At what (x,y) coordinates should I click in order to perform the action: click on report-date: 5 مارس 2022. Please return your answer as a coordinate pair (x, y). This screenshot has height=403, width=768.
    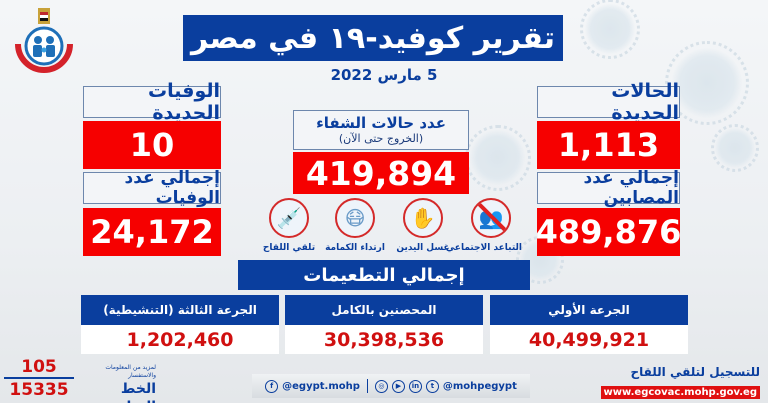
    Looking at the image, I should click on (384, 75).